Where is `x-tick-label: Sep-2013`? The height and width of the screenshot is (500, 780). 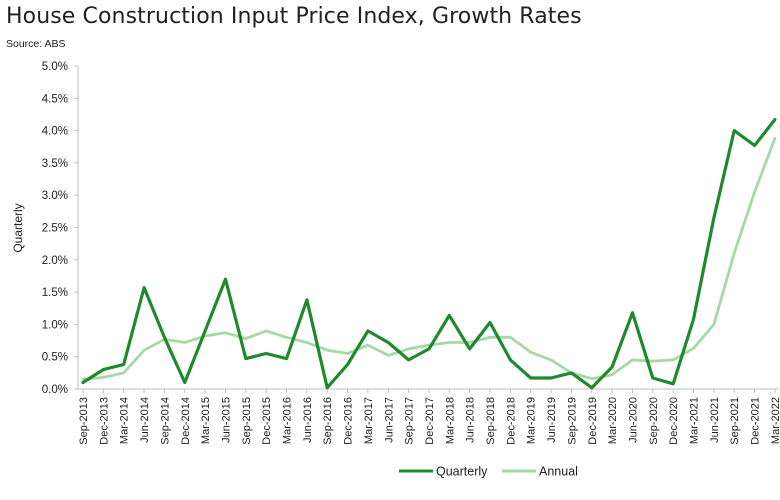 x-tick-label: Sep-2013 is located at coordinates (84, 421).